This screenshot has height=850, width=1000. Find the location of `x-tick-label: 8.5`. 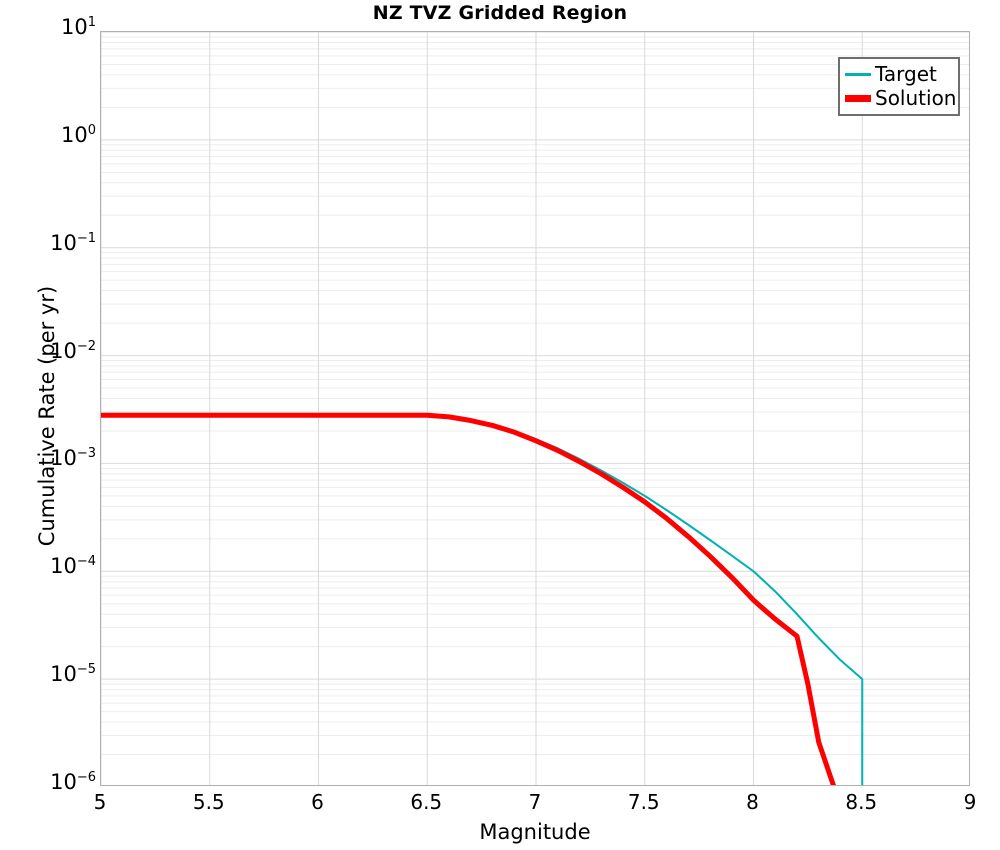

x-tick-label: 8.5 is located at coordinates (861, 802).